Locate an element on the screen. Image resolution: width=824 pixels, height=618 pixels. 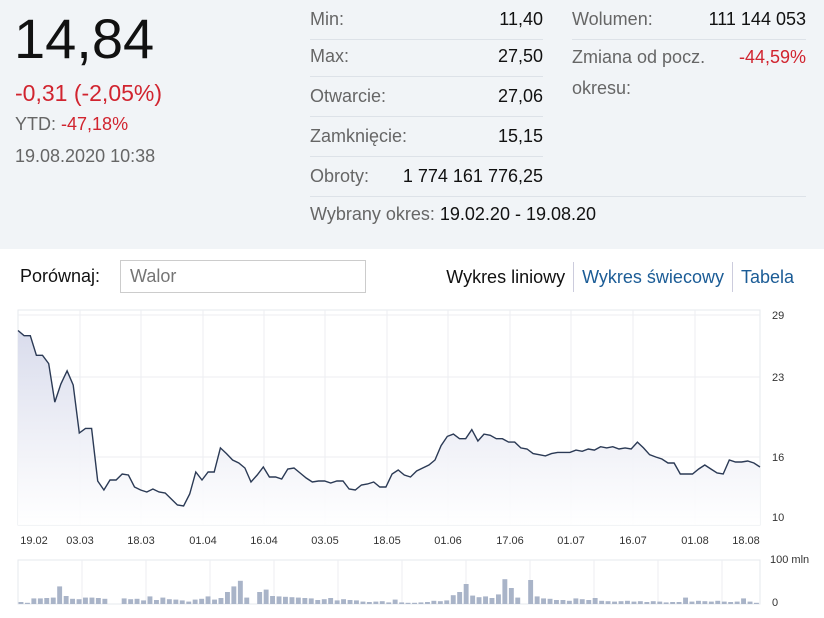
x-tick-label: 01.06 is located at coordinates (448, 541).